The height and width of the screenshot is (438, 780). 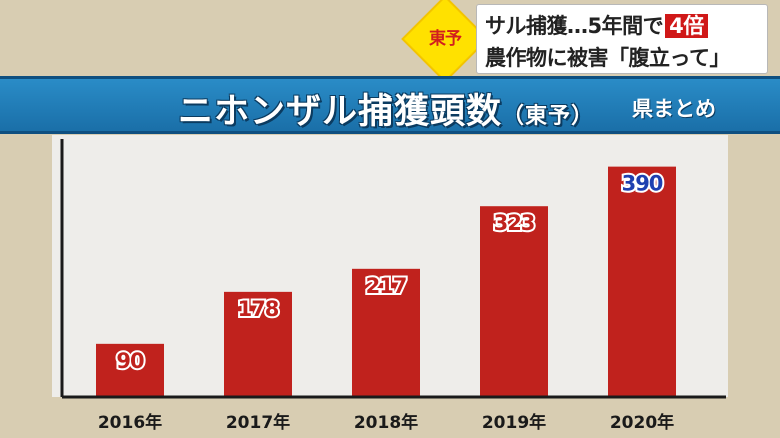 I want to click on title-banner: ニホンザル捕獲頭数（東予） 県まとめ, so click(x=390, y=105).